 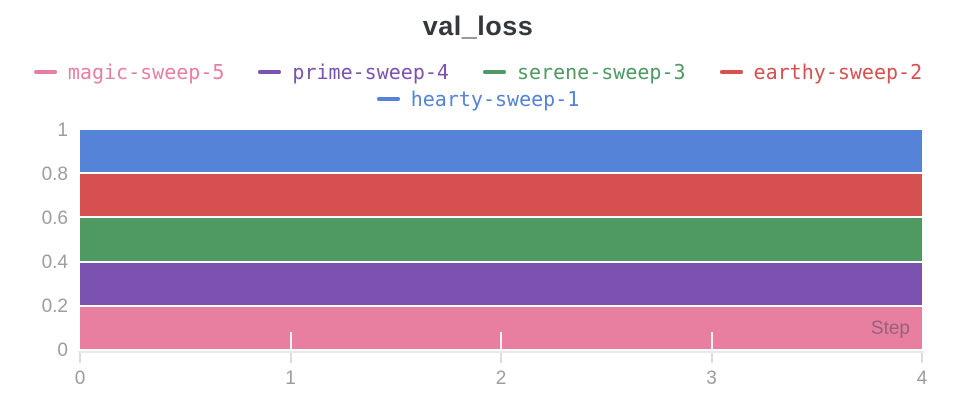 What do you see at coordinates (501, 352) in the screenshot?
I see `x-axis-line` at bounding box center [501, 352].